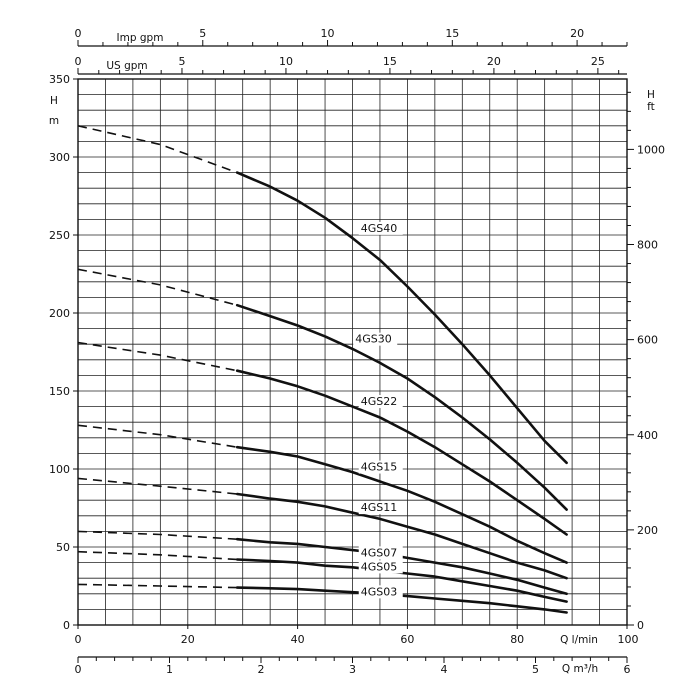  Describe the element at coordinates (78, 669) in the screenshot. I see `m3h-tick-label: 0` at that location.